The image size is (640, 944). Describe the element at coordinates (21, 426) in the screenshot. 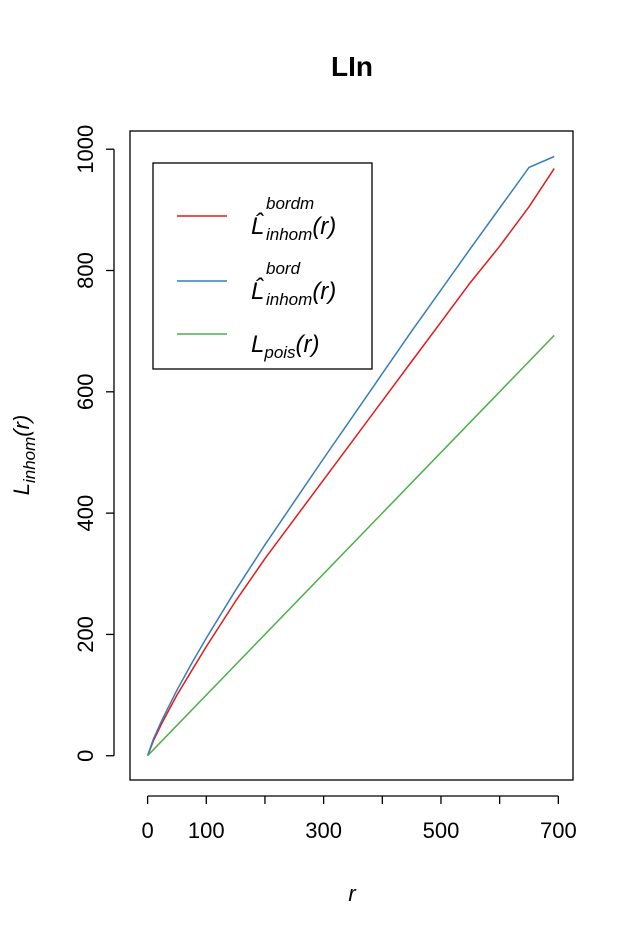

I see `y-axis-label-arg: (r)` at that location.